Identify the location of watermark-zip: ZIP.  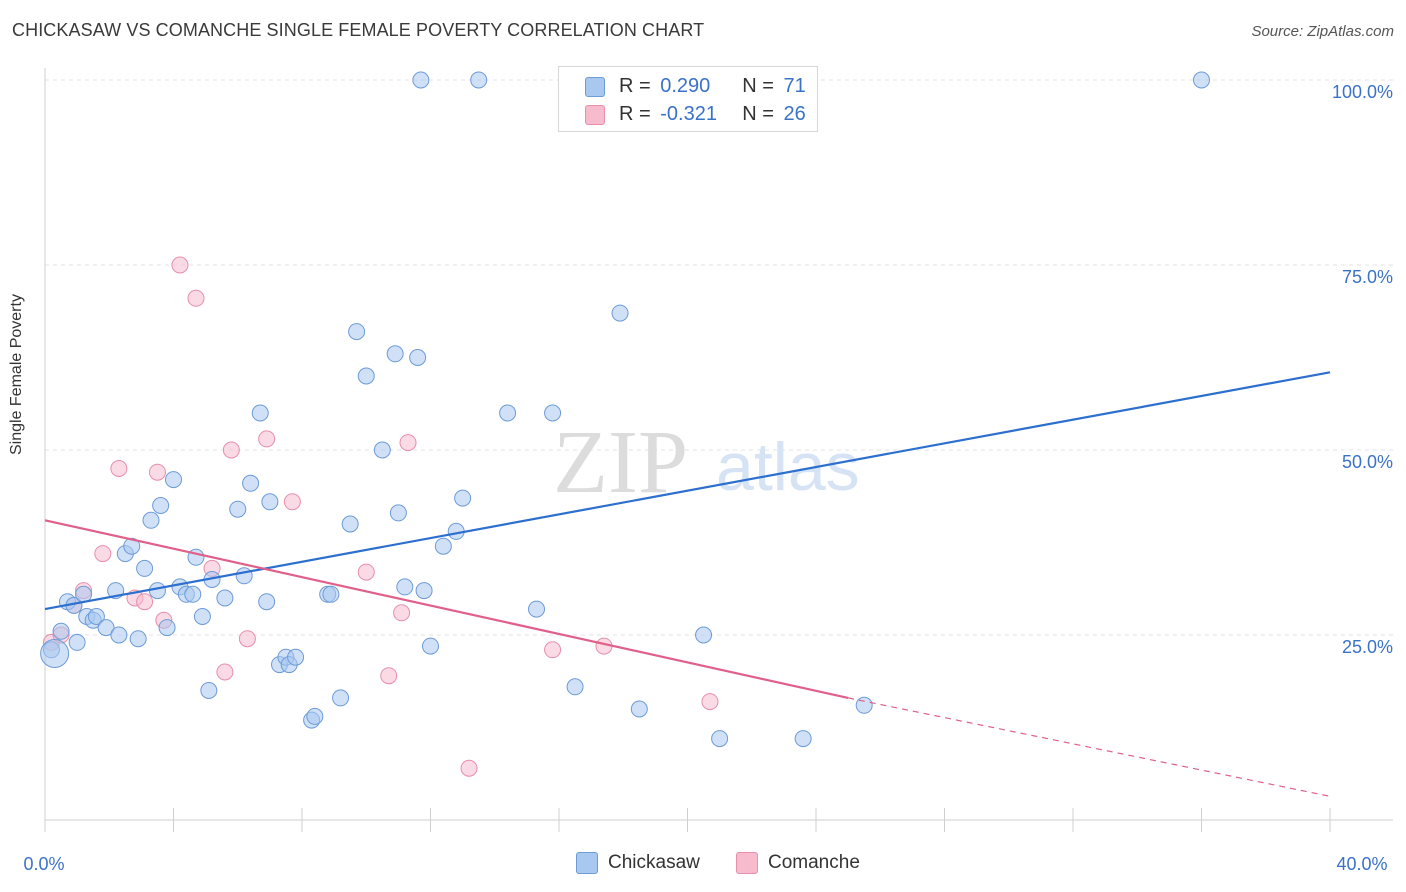
(620, 462).